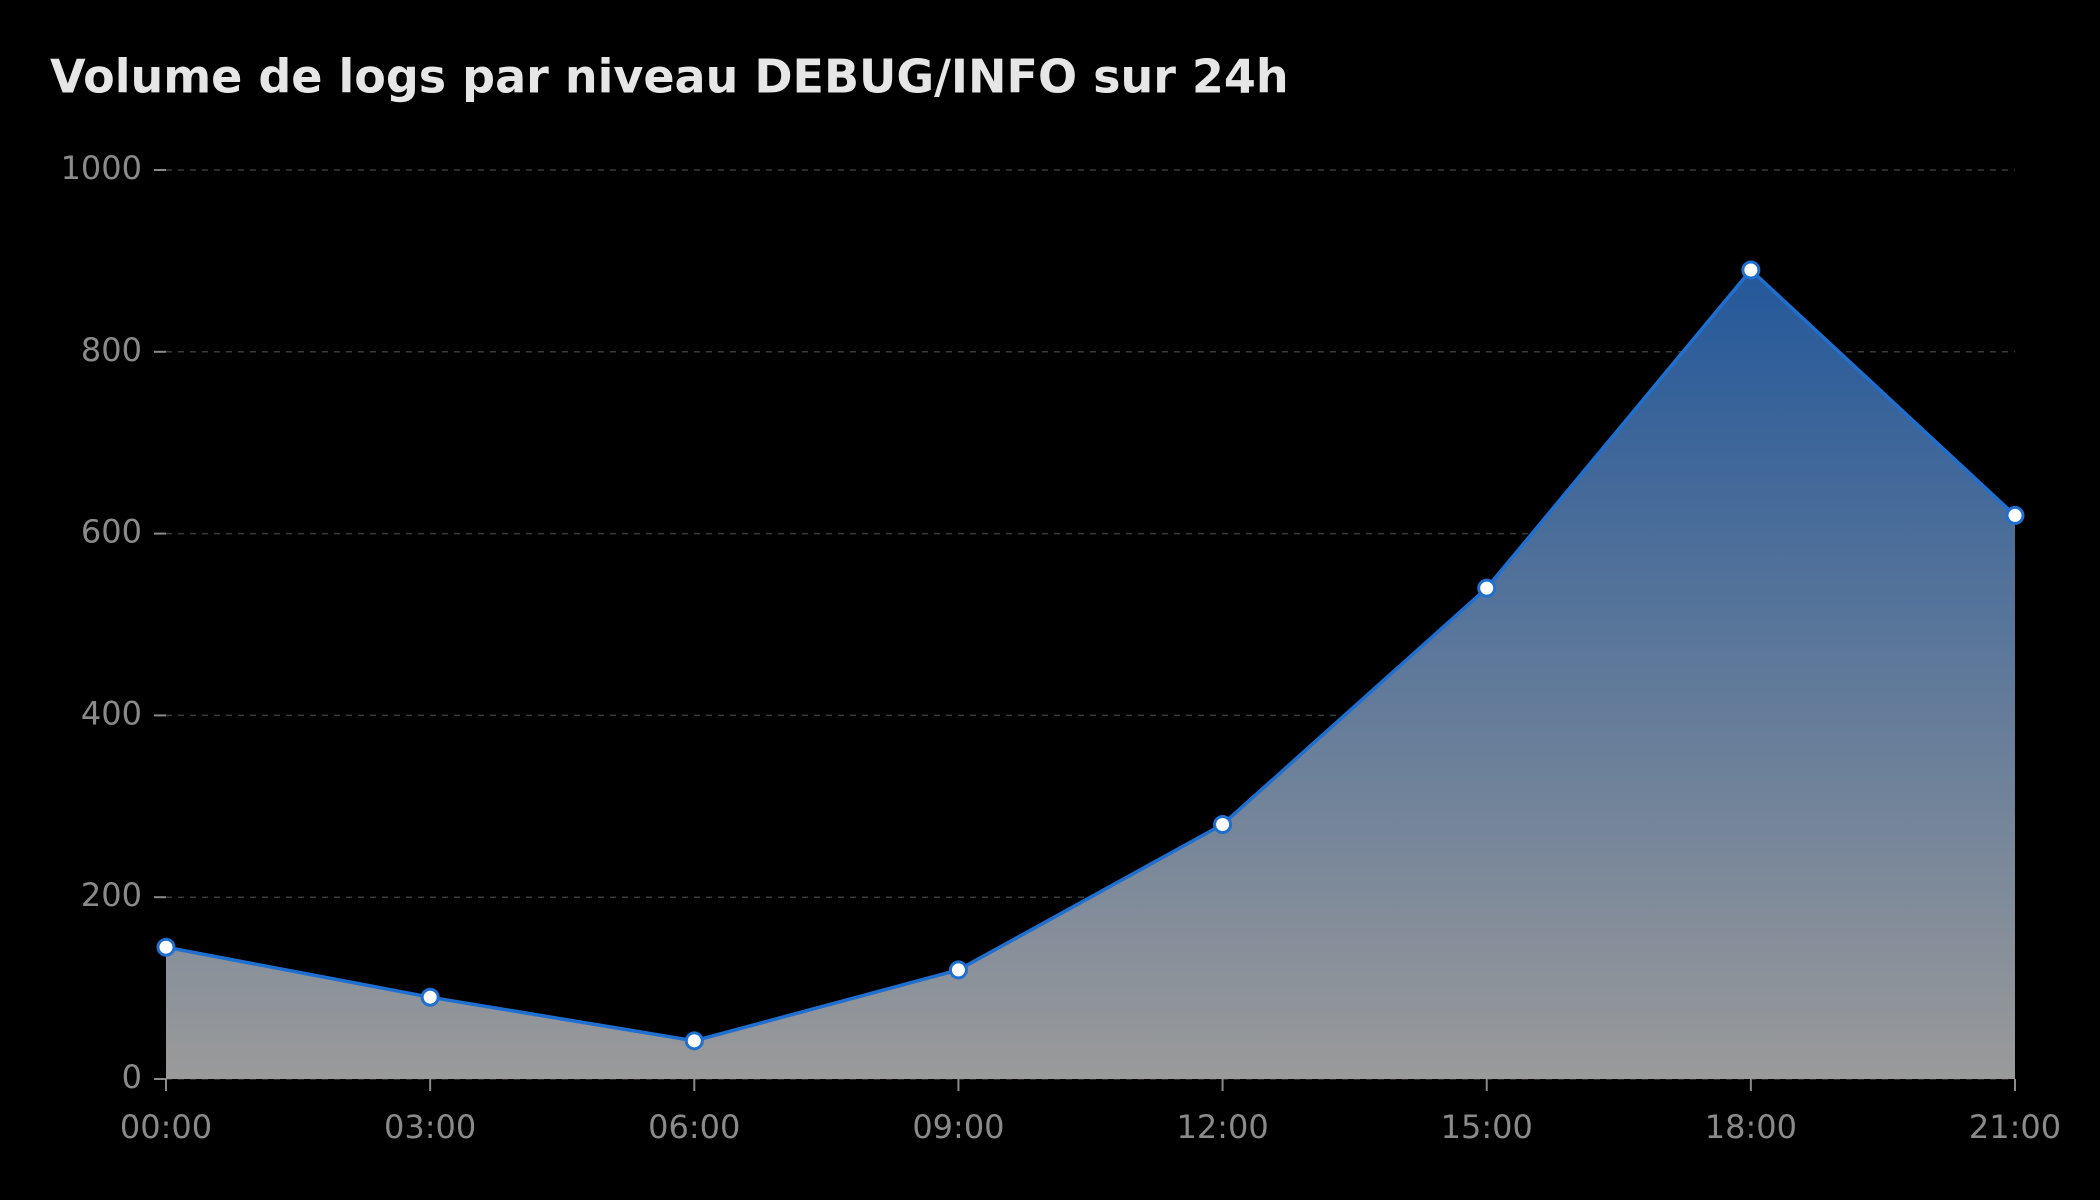 The height and width of the screenshot is (1200, 2100). Describe the element at coordinates (430, 1127) in the screenshot. I see `x-tick-label: 03:00` at that location.